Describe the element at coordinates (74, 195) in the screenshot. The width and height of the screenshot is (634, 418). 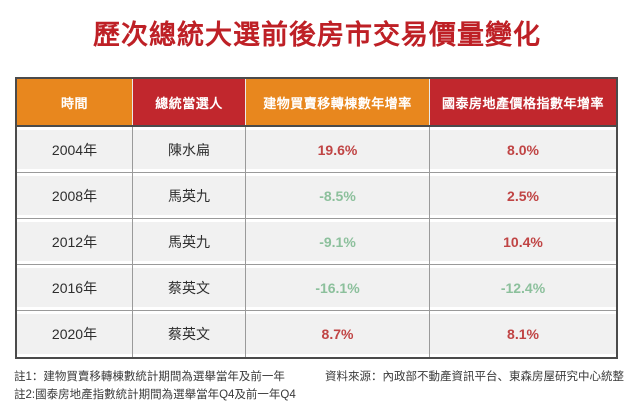
I see `year-cell: 2008年` at that location.